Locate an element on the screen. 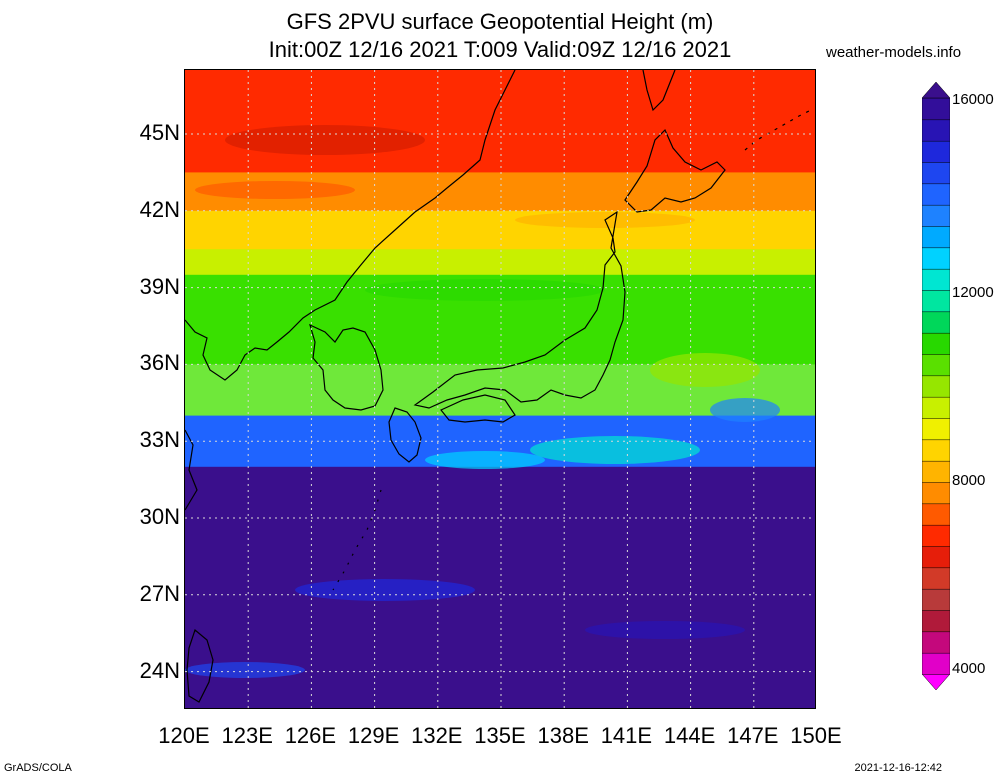  lon-tick-label: 138E is located at coordinates (563, 735).